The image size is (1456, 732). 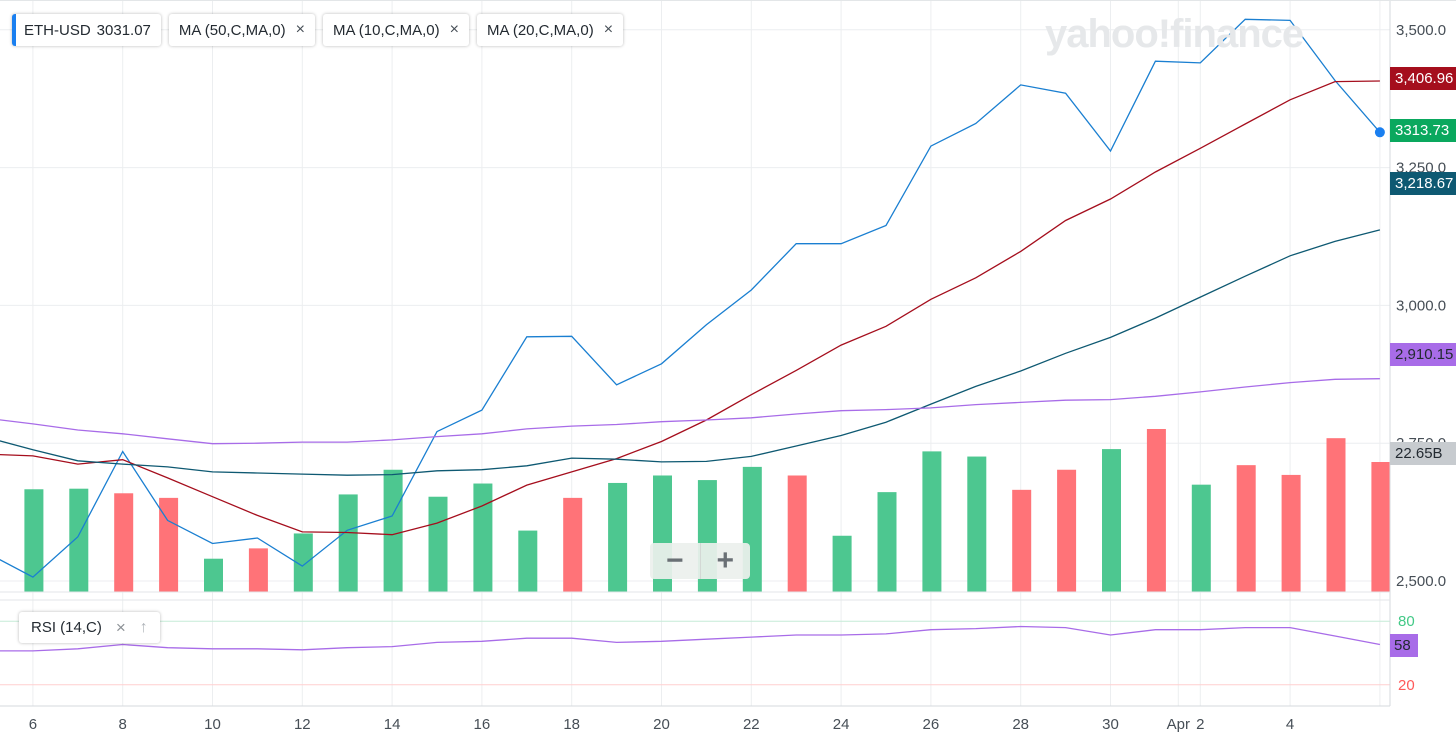 What do you see at coordinates (1406, 621) in the screenshot?
I see `rsi-upper-level-label: 80` at bounding box center [1406, 621].